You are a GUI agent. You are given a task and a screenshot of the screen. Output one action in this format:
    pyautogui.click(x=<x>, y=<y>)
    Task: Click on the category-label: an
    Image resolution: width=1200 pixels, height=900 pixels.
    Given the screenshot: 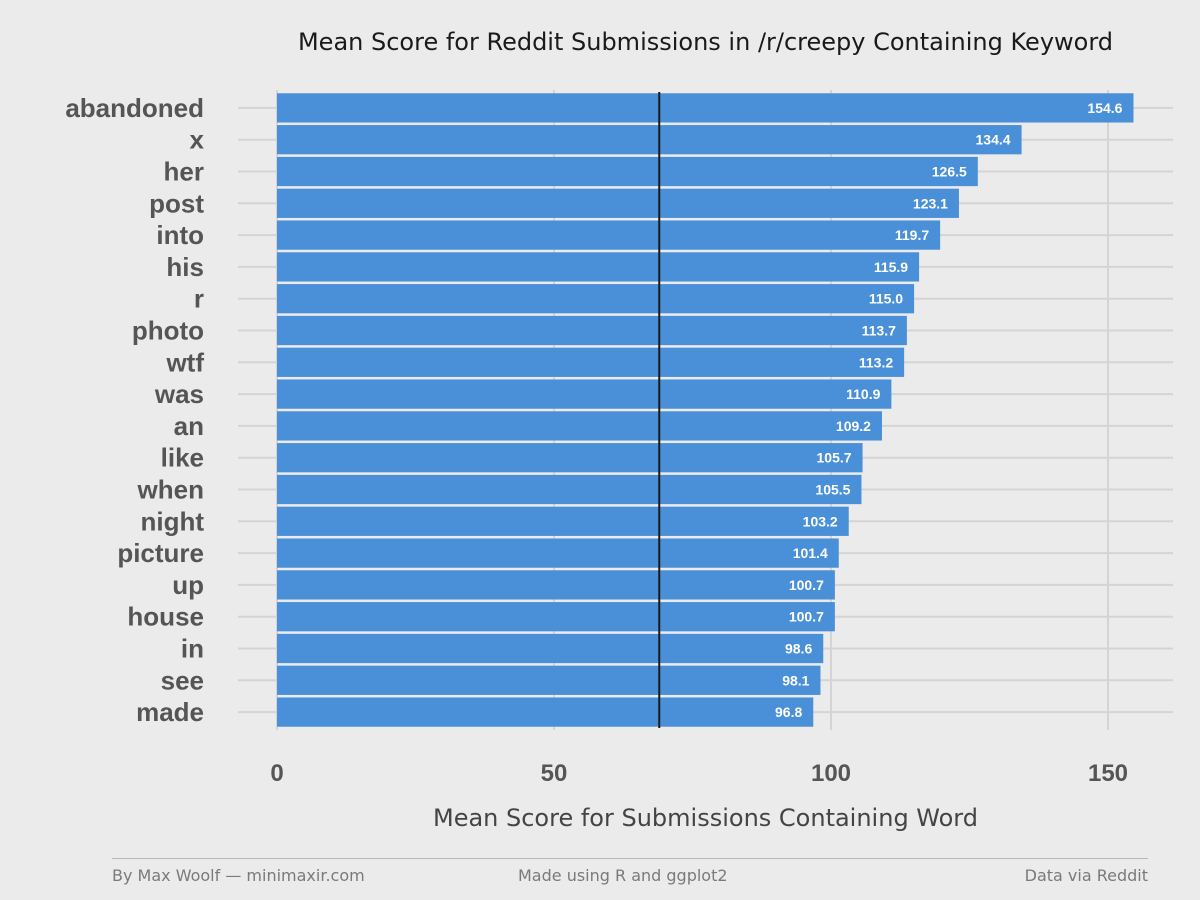 What is the action you would take?
    pyautogui.click(x=189, y=426)
    